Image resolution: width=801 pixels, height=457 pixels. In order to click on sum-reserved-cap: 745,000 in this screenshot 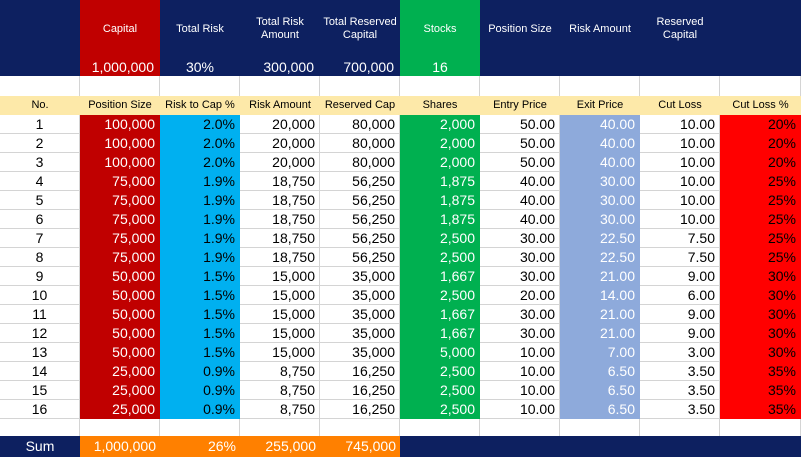, I will do `click(360, 446)`.